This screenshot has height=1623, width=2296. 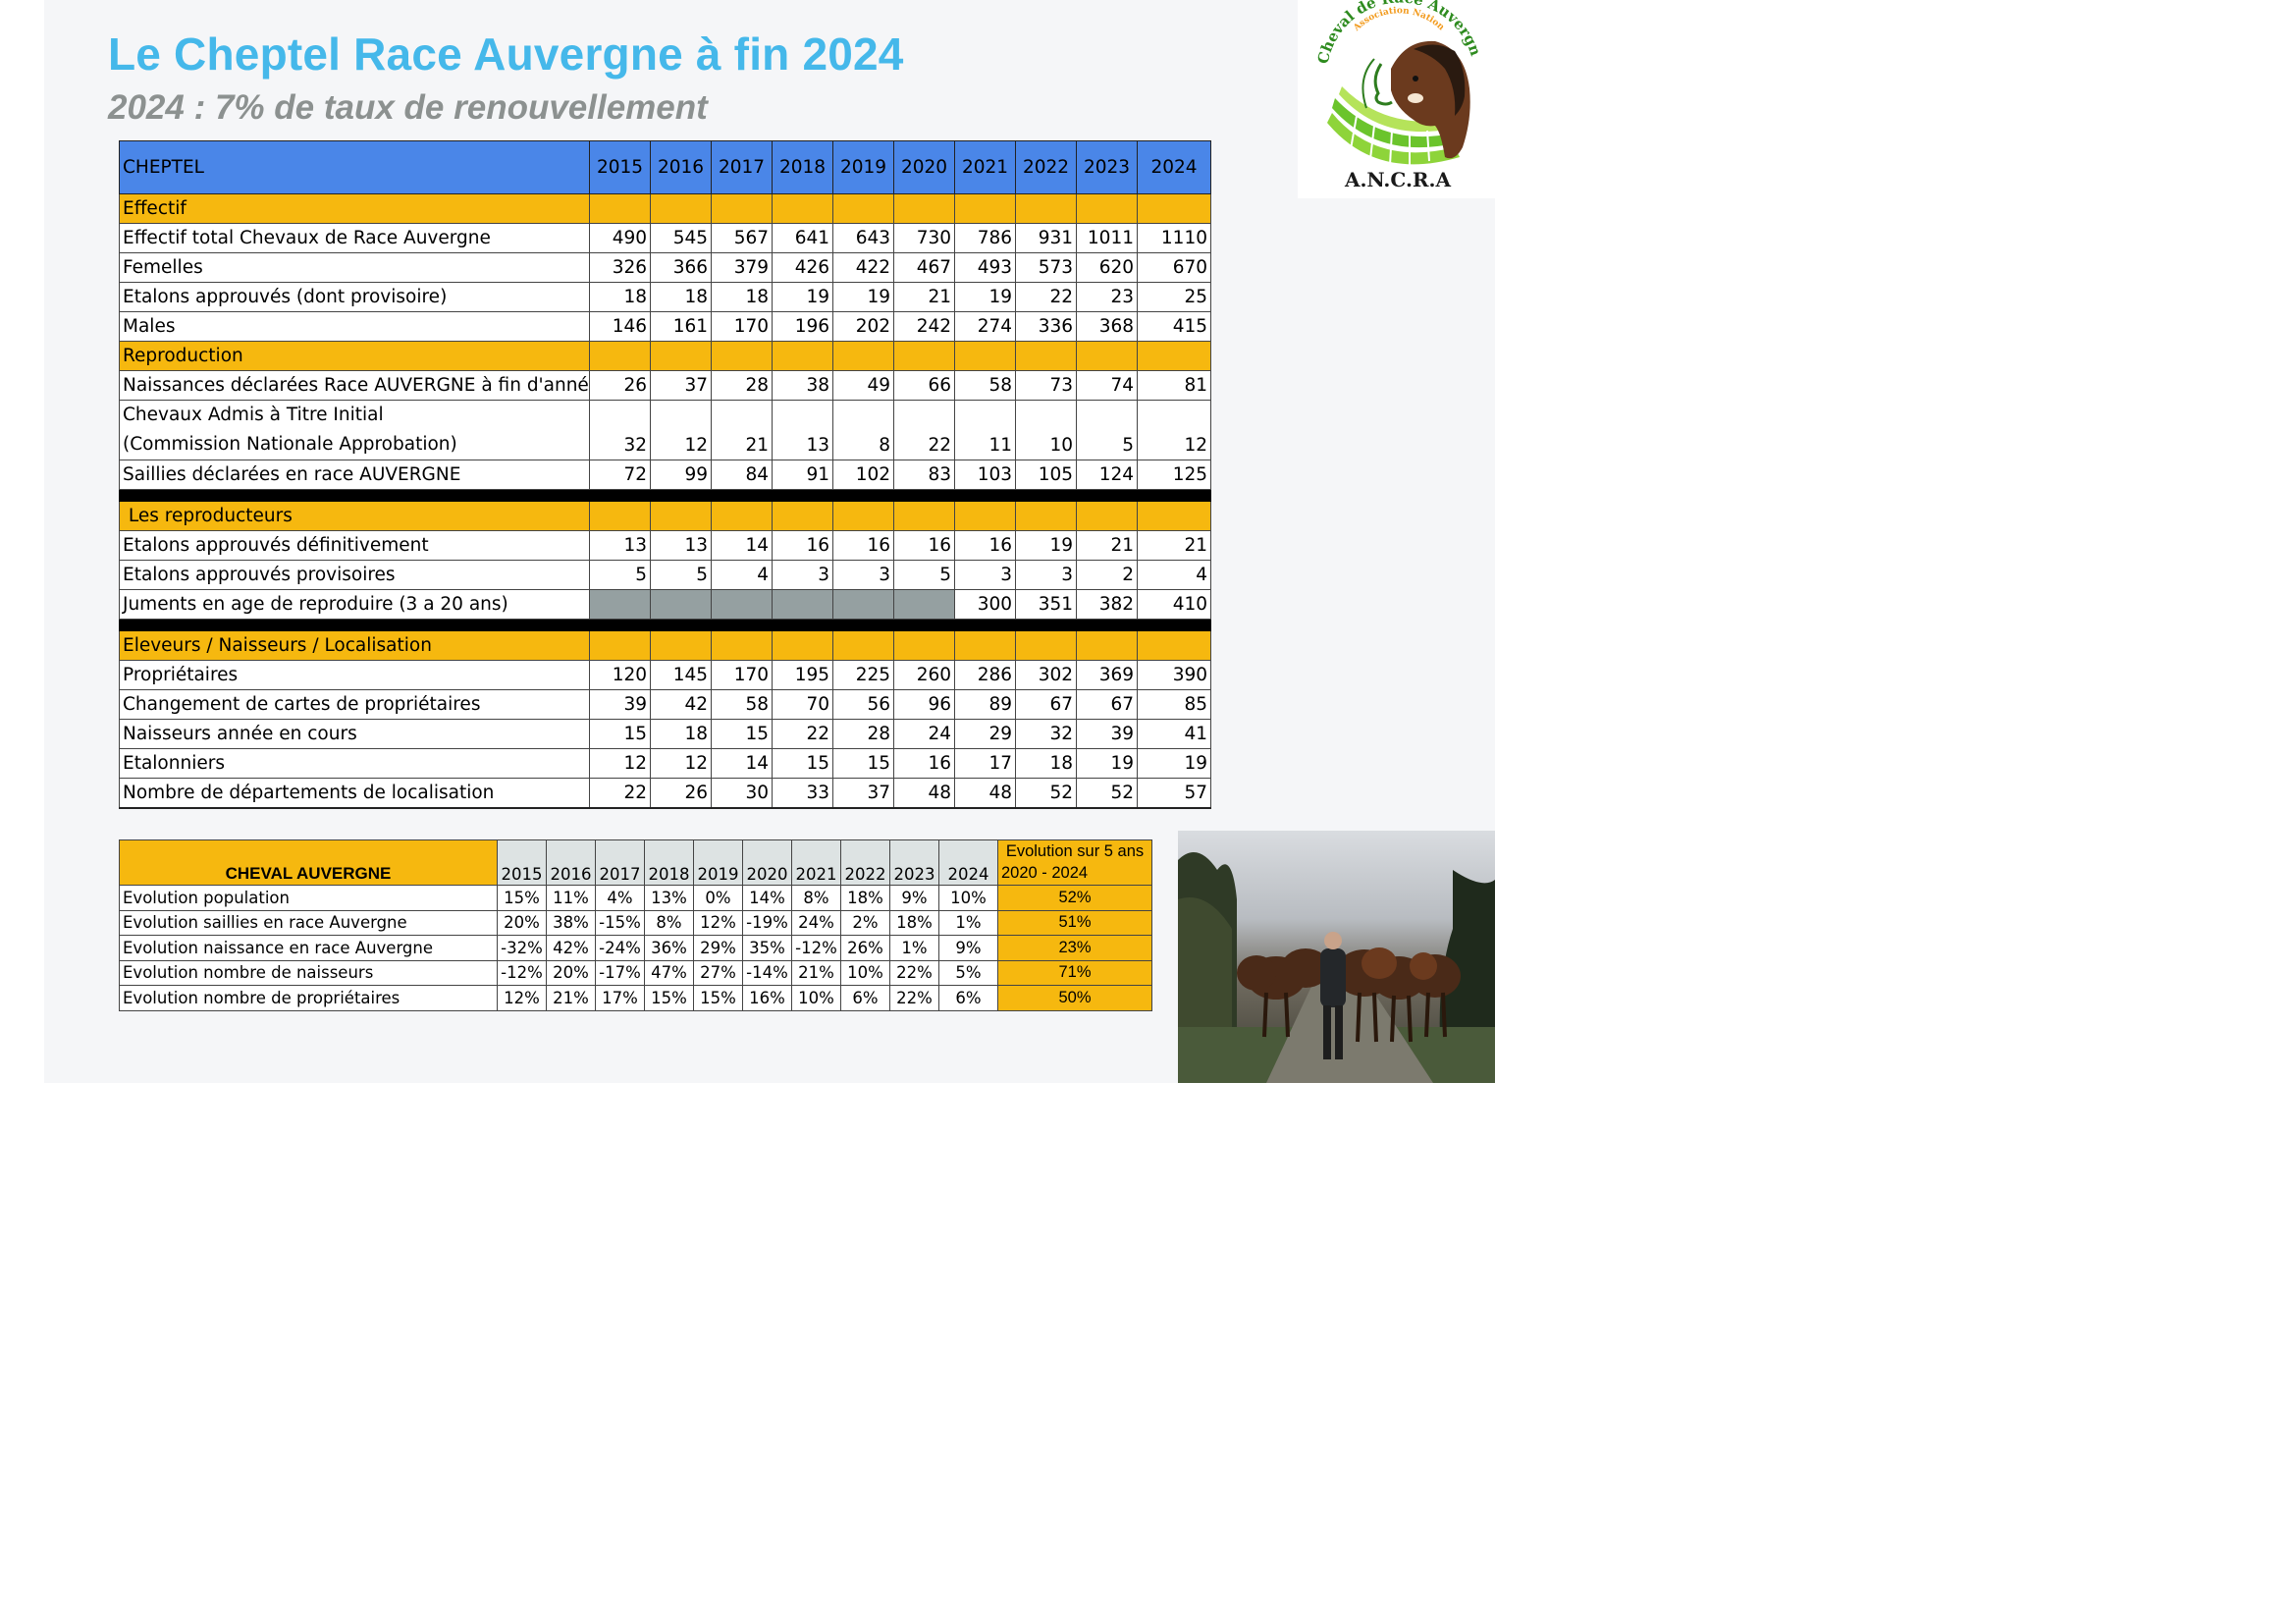 What do you see at coordinates (620, 948) in the screenshot?
I see `evo-cell: -24%` at bounding box center [620, 948].